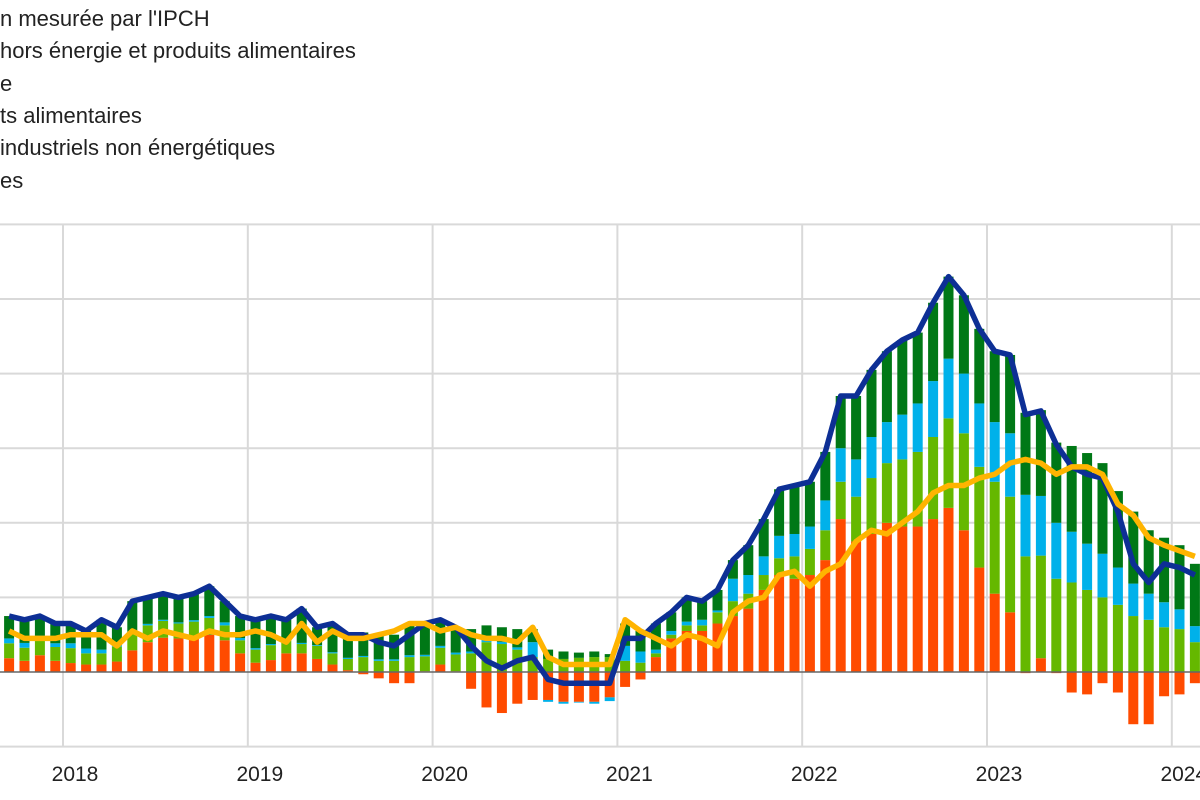 Image resolution: width=1200 pixels, height=800 pixels. Describe the element at coordinates (6, 83) in the screenshot. I see `legend-entry-energy: e` at that location.